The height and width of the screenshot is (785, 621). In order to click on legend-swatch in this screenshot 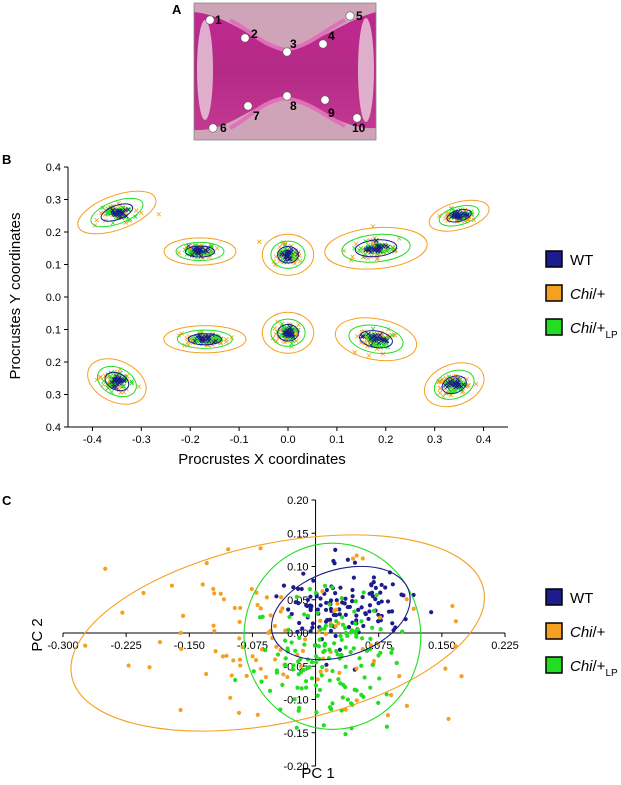, I will do `click(554, 327)`.